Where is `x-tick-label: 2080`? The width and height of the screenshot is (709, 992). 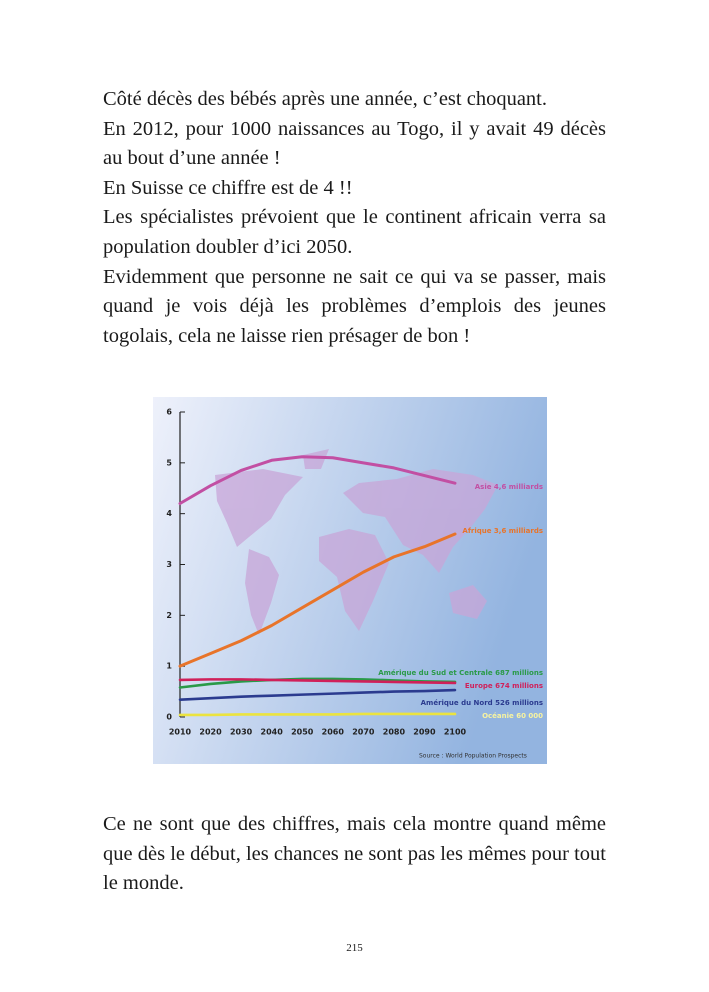 x-tick-label: 2080 is located at coordinates (394, 732).